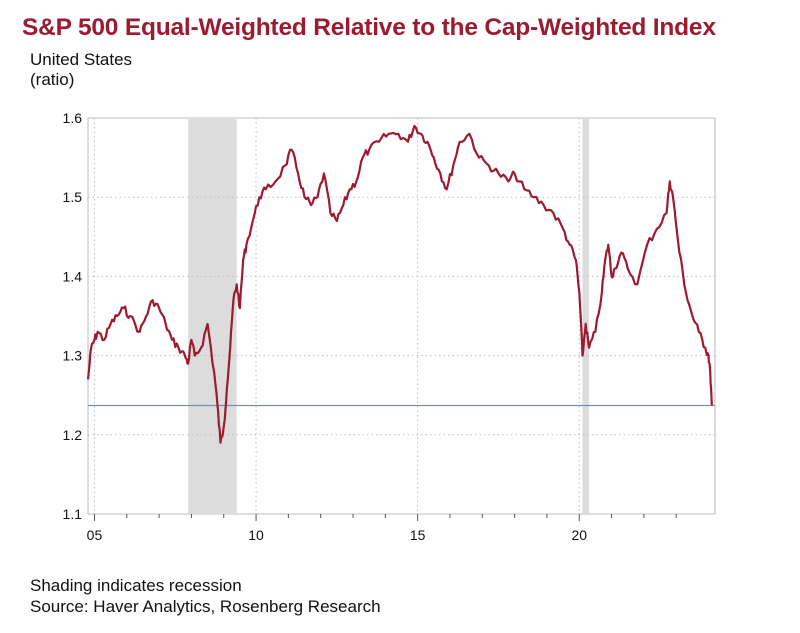 Image resolution: width=800 pixels, height=633 pixels. I want to click on x-tick-label: 10, so click(256, 535).